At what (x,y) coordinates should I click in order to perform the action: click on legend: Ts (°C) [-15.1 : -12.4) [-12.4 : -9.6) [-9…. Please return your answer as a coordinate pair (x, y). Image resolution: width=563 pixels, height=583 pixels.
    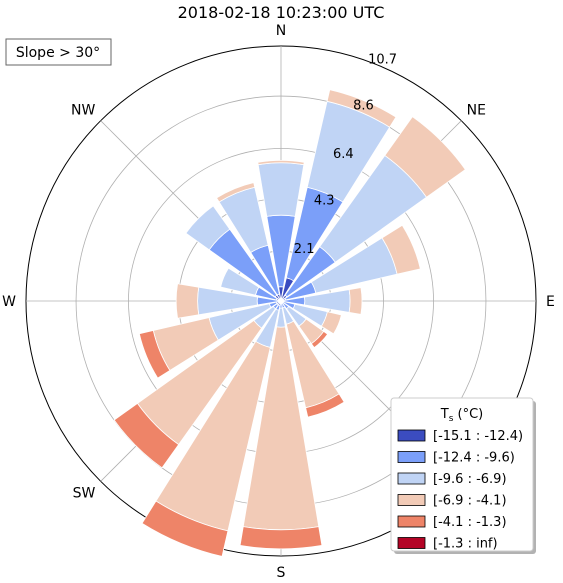
    Looking at the image, I should click on (463, 475).